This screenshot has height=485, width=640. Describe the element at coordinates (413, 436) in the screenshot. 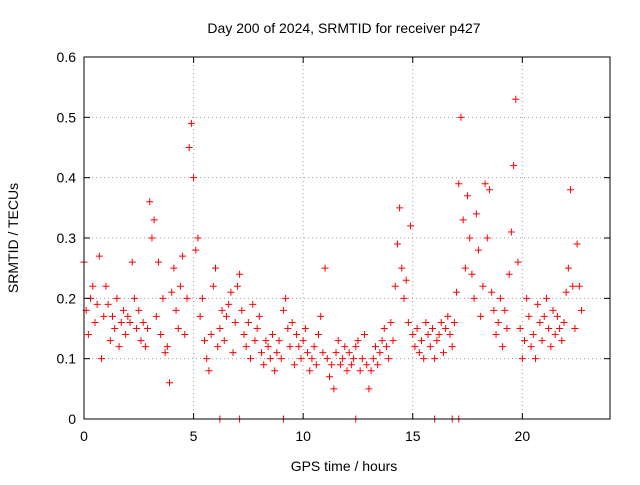

I see `x-tick-label: 15` at that location.